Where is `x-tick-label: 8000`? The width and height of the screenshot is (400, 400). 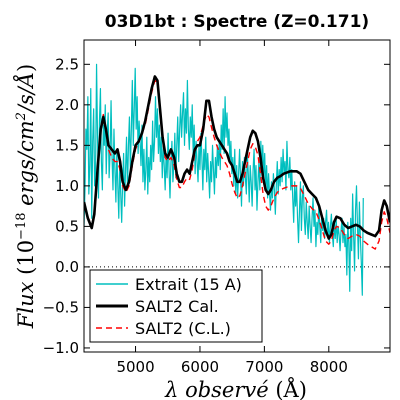
x-tick-label: 8000 is located at coordinates (329, 367).